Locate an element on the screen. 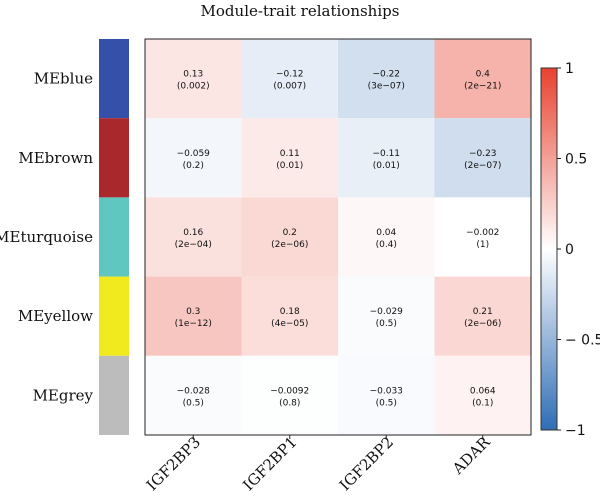  cell-value-label: 0.11 is located at coordinates (290, 154).